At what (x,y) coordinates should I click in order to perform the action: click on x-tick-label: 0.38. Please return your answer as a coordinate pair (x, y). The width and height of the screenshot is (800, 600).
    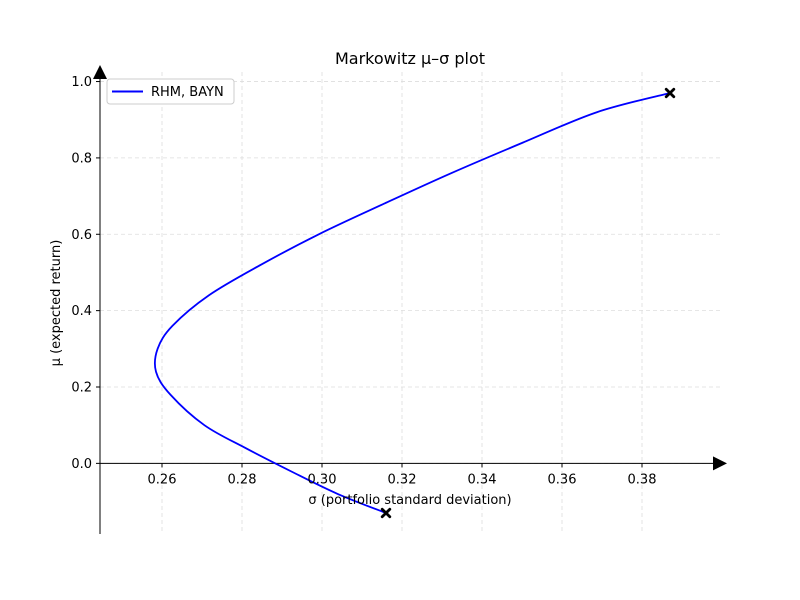
    Looking at the image, I should click on (642, 479).